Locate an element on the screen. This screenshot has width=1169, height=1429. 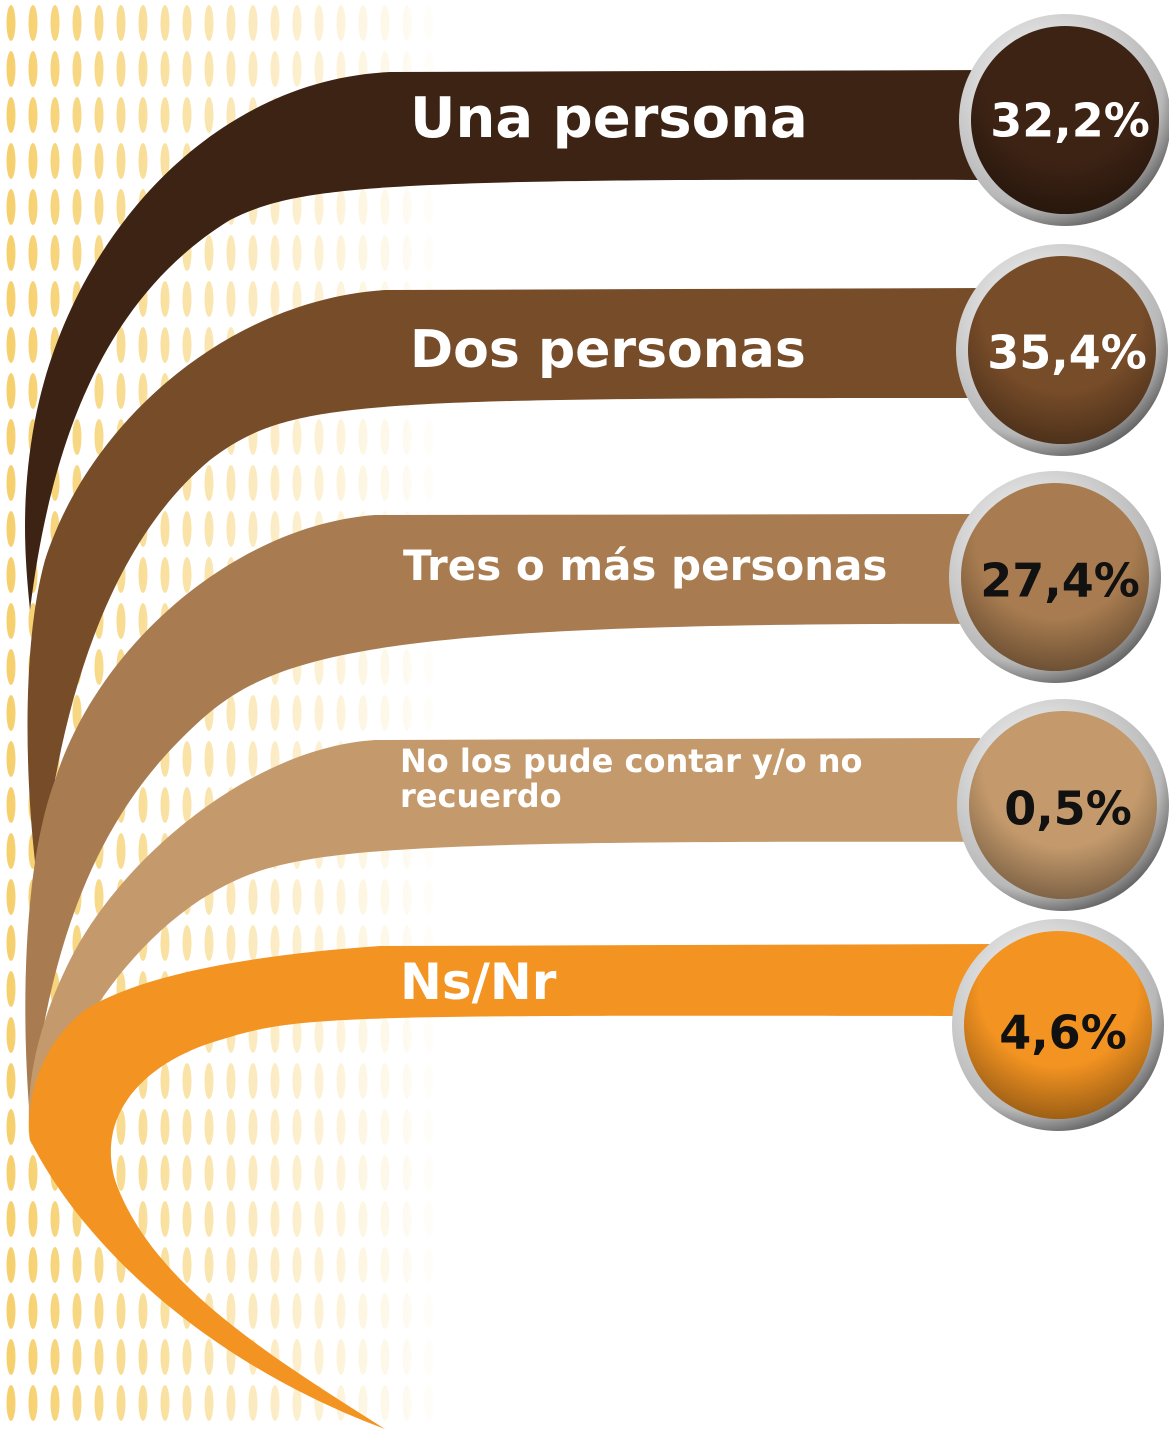
value-circles: 32,2% 35,4% 27,4% 0,5% 4,6% is located at coordinates (1059, 572).